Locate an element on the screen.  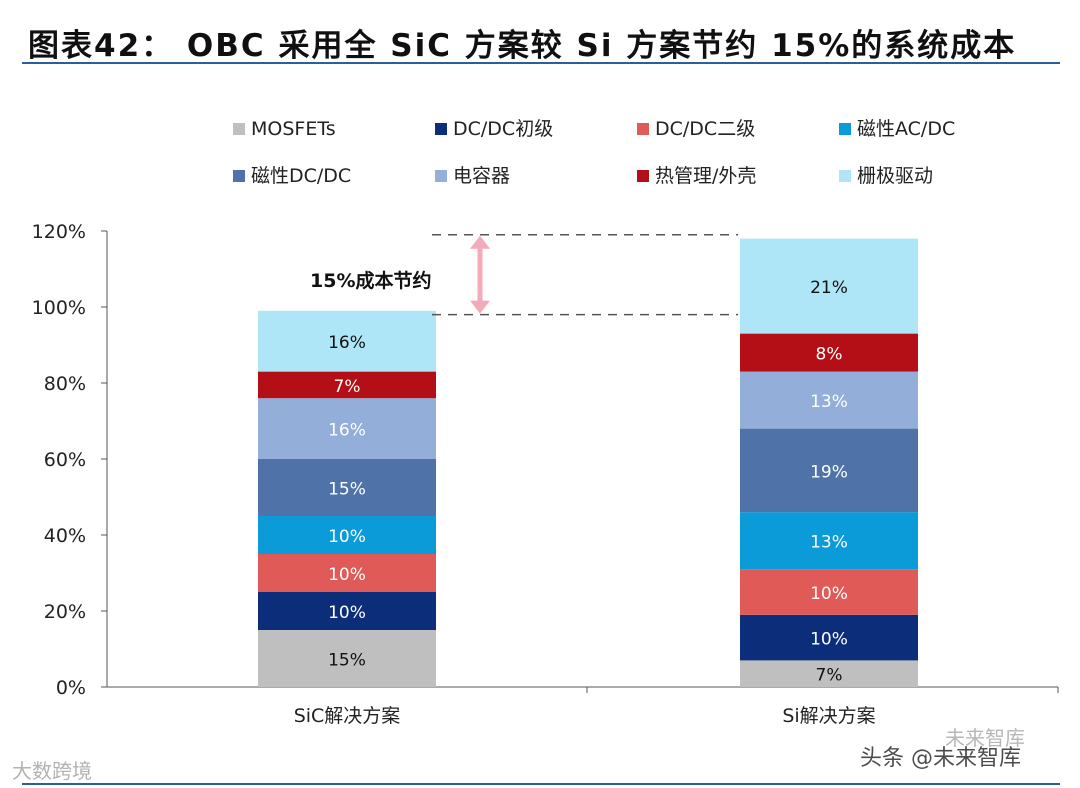
y-tick-label: 60% is located at coordinates (65, 460).